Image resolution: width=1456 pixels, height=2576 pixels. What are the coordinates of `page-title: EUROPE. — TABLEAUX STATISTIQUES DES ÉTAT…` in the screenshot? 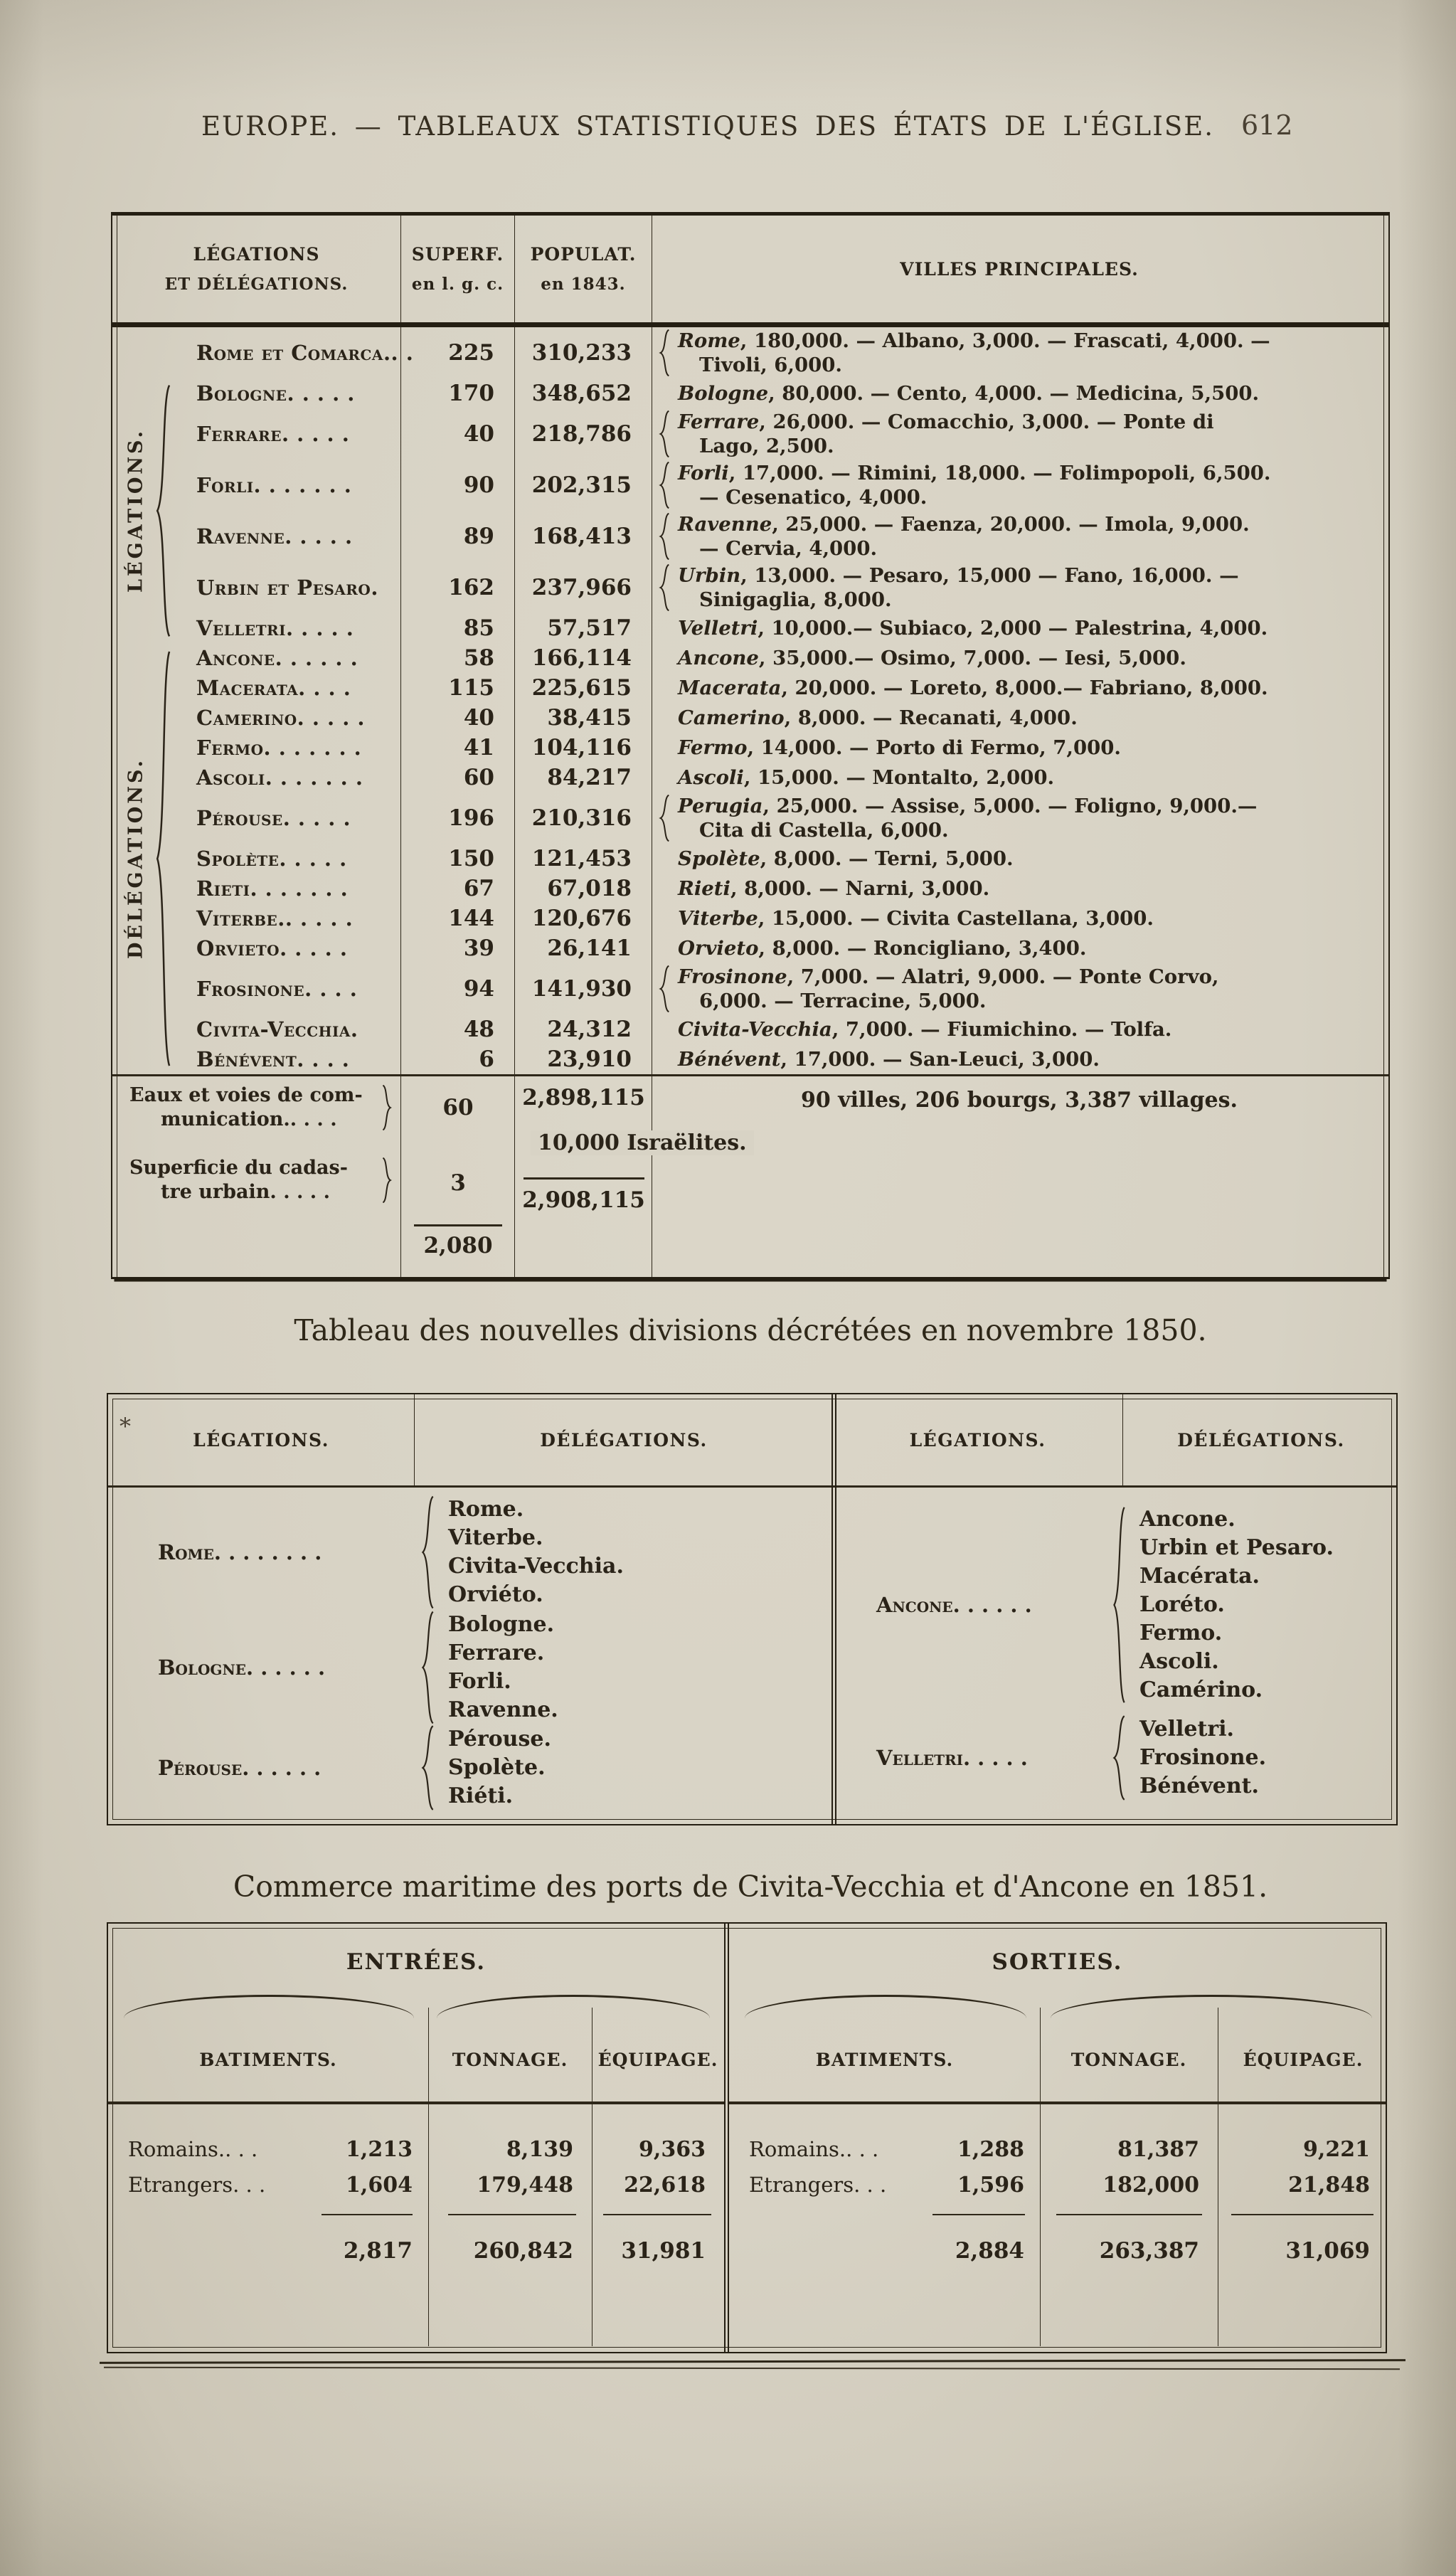 It's located at (707, 127).